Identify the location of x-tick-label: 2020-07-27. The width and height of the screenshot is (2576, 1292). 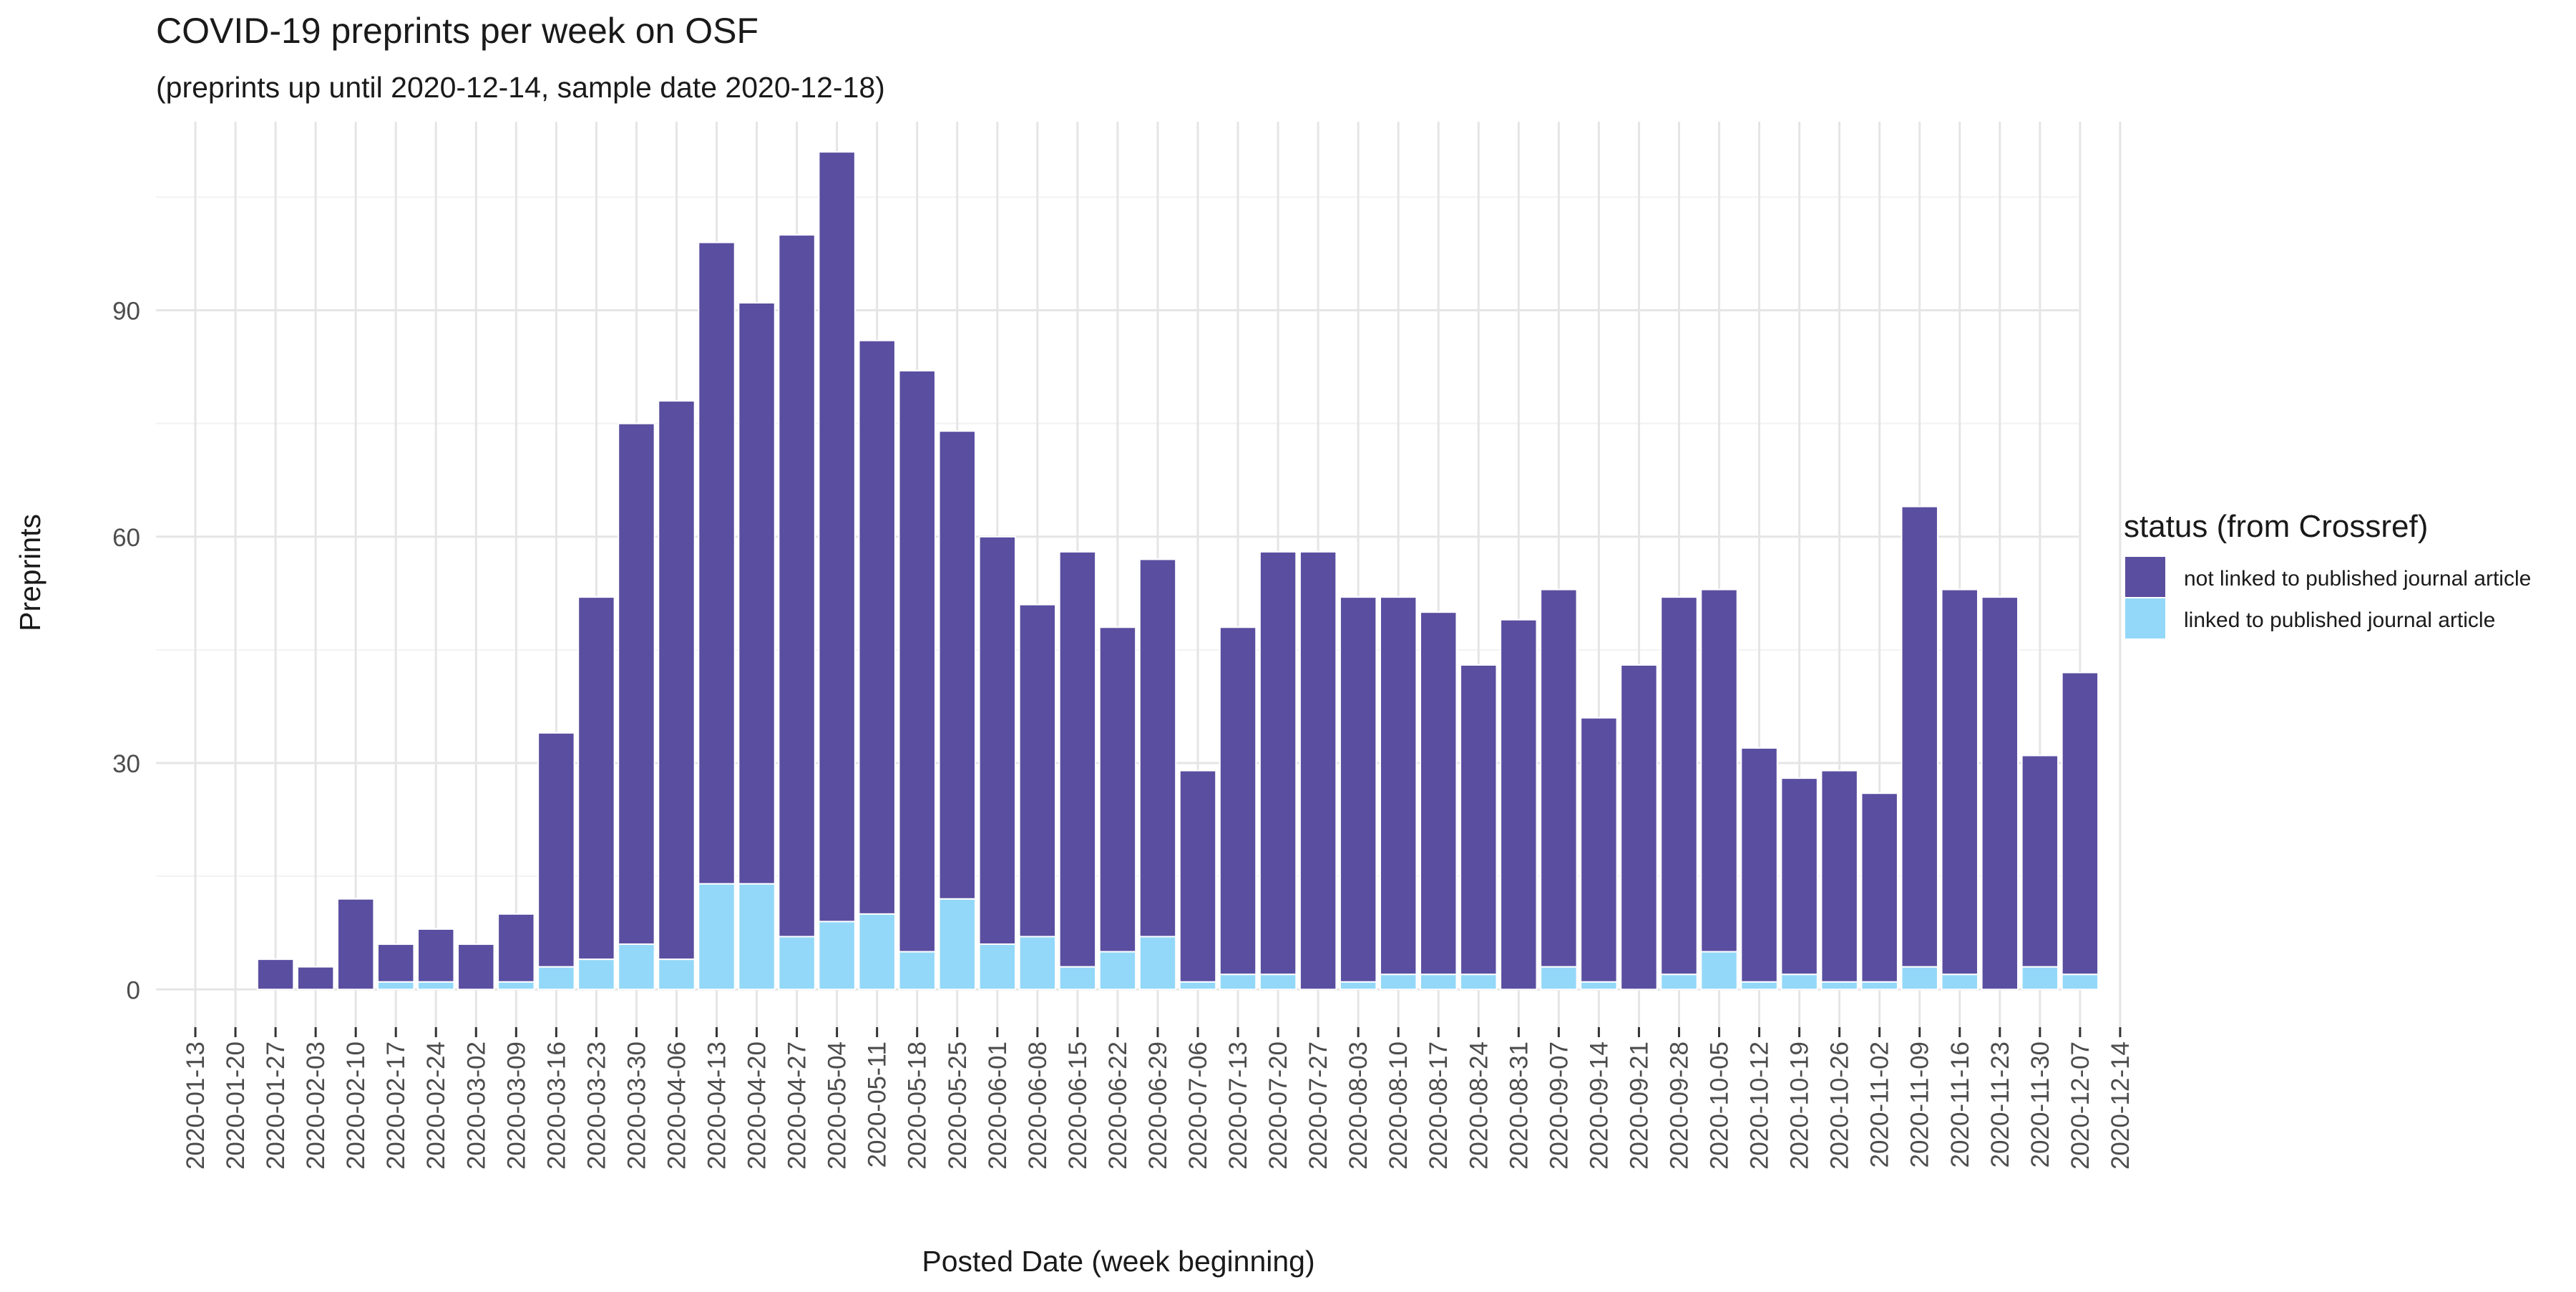
(1318, 1105).